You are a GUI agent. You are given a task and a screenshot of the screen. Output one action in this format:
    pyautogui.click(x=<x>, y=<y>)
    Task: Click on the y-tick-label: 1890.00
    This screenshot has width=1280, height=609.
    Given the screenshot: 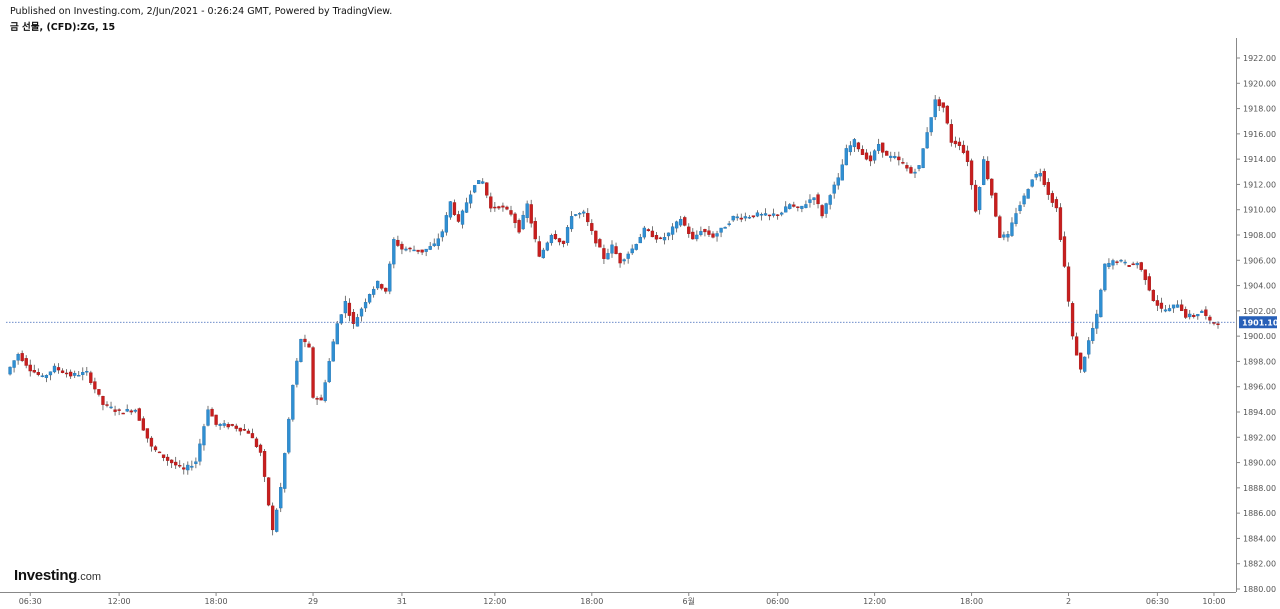 What is the action you would take?
    pyautogui.click(x=1259, y=463)
    